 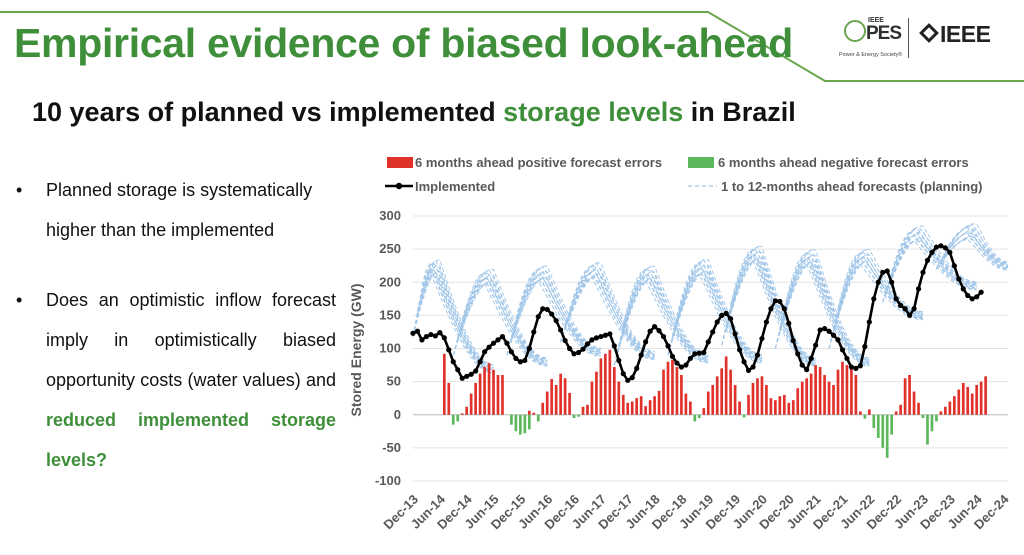 What do you see at coordinates (843, 162) in the screenshot?
I see `legend-negative-label: 6 months ahead negative forecast errors` at bounding box center [843, 162].